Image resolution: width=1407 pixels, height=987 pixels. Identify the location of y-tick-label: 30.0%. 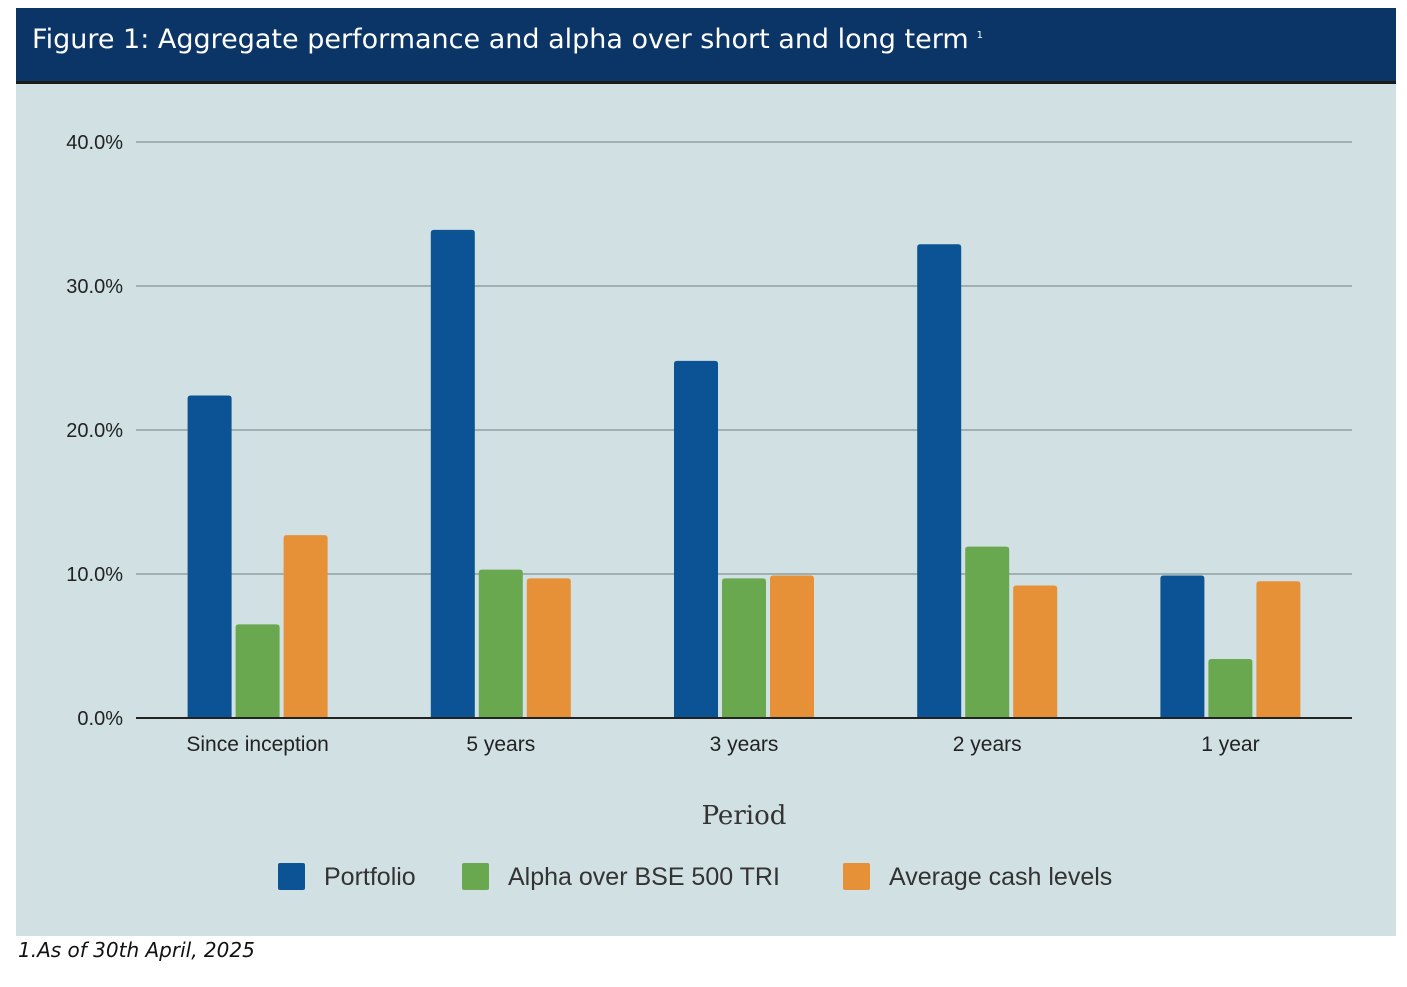
(94, 287).